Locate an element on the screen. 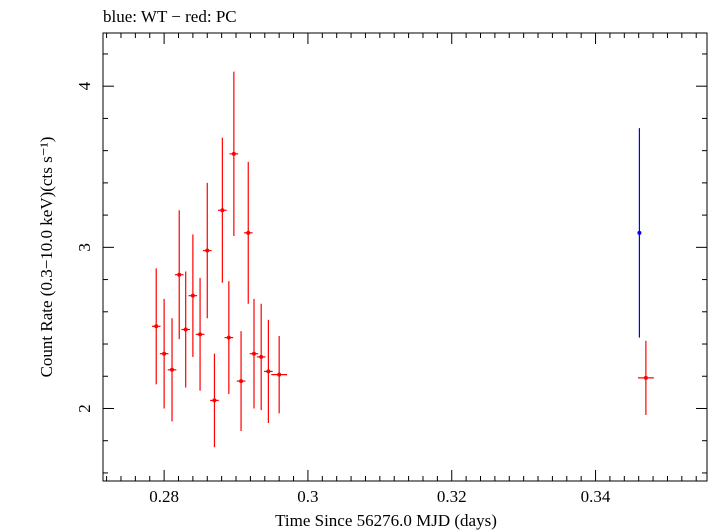  x-tick-label: 0.28 is located at coordinates (164, 496).